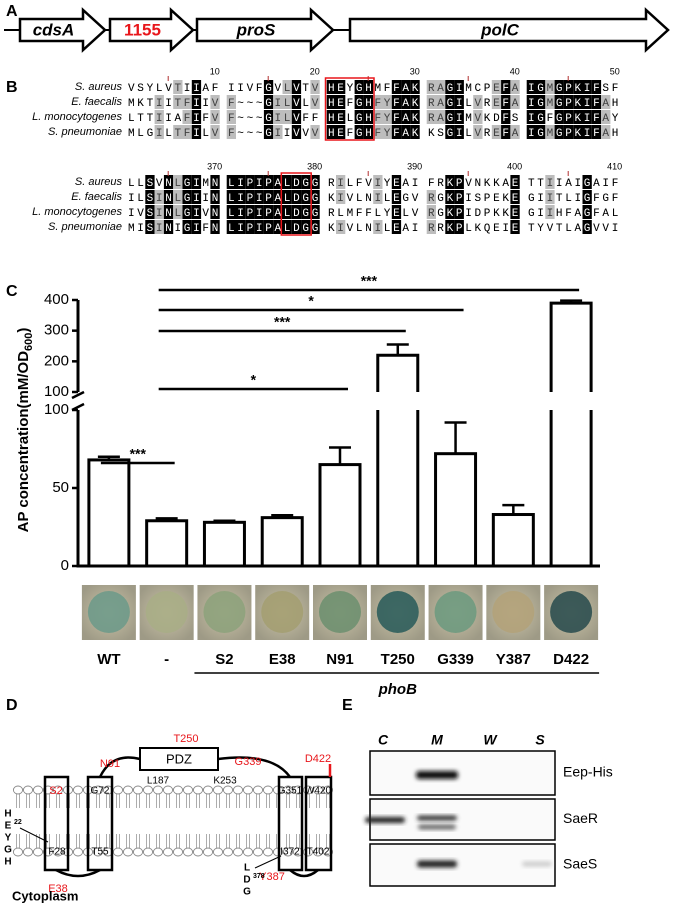 This screenshot has width=684, height=905. Describe the element at coordinates (247, 868) in the screenshot. I see `motif-letter: L` at that location.